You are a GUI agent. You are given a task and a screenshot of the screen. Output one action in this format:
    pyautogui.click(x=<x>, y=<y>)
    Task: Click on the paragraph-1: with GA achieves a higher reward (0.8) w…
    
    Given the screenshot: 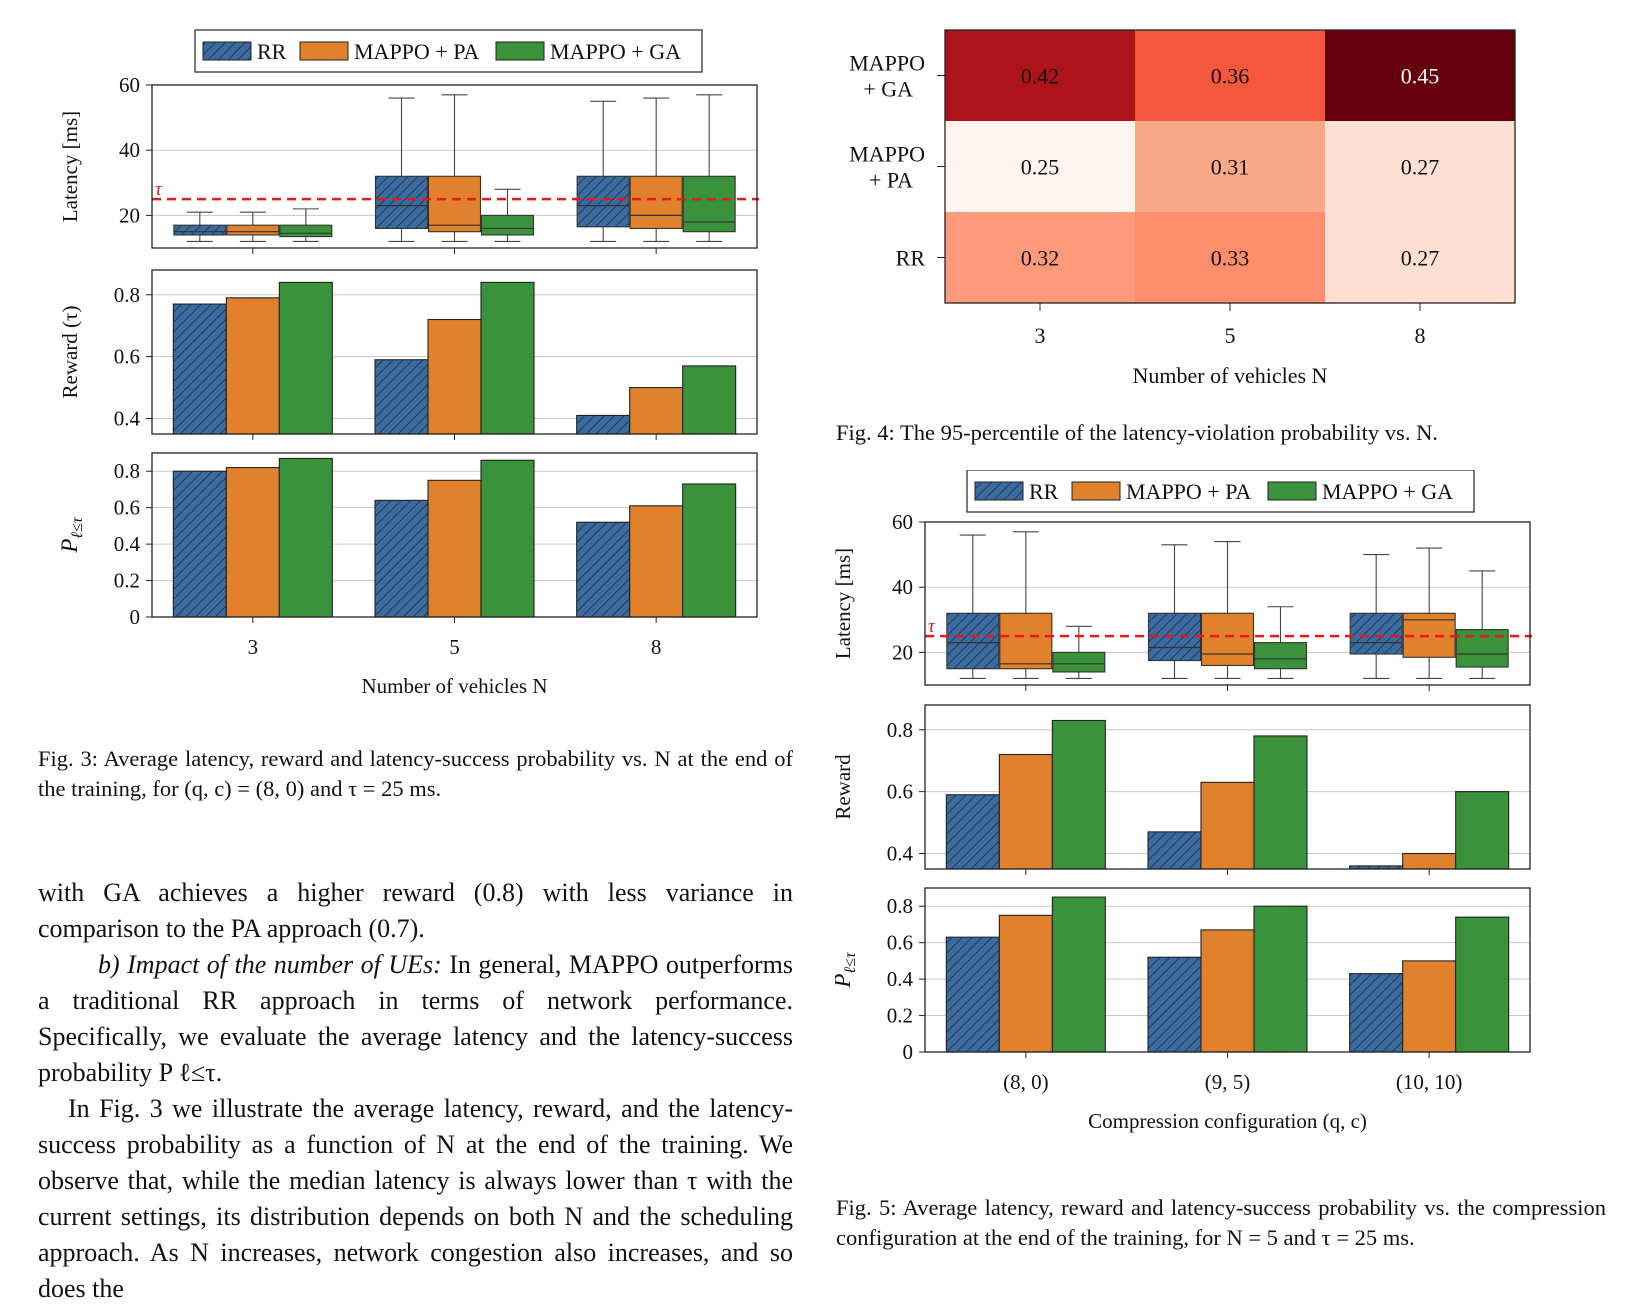 What is the action you would take?
    pyautogui.click(x=415, y=910)
    